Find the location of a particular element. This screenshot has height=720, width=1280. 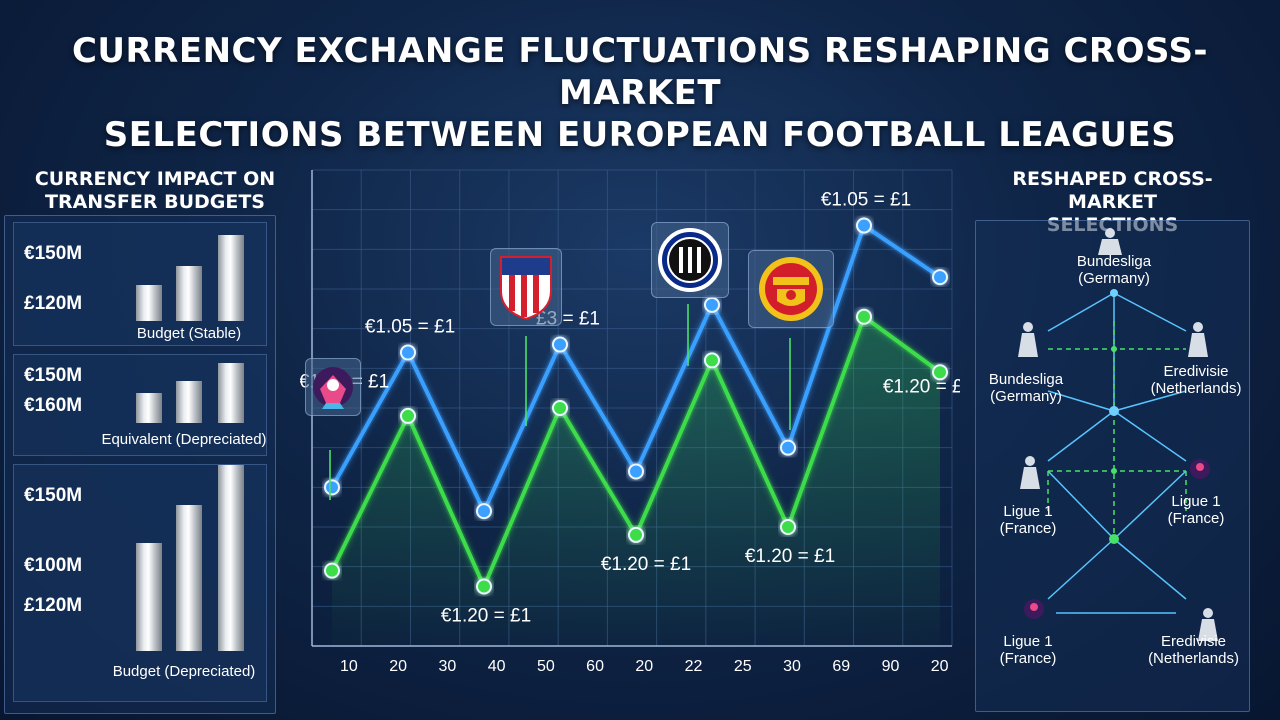

bar-caption: Equivalent (Depreciated) is located at coordinates (184, 439).